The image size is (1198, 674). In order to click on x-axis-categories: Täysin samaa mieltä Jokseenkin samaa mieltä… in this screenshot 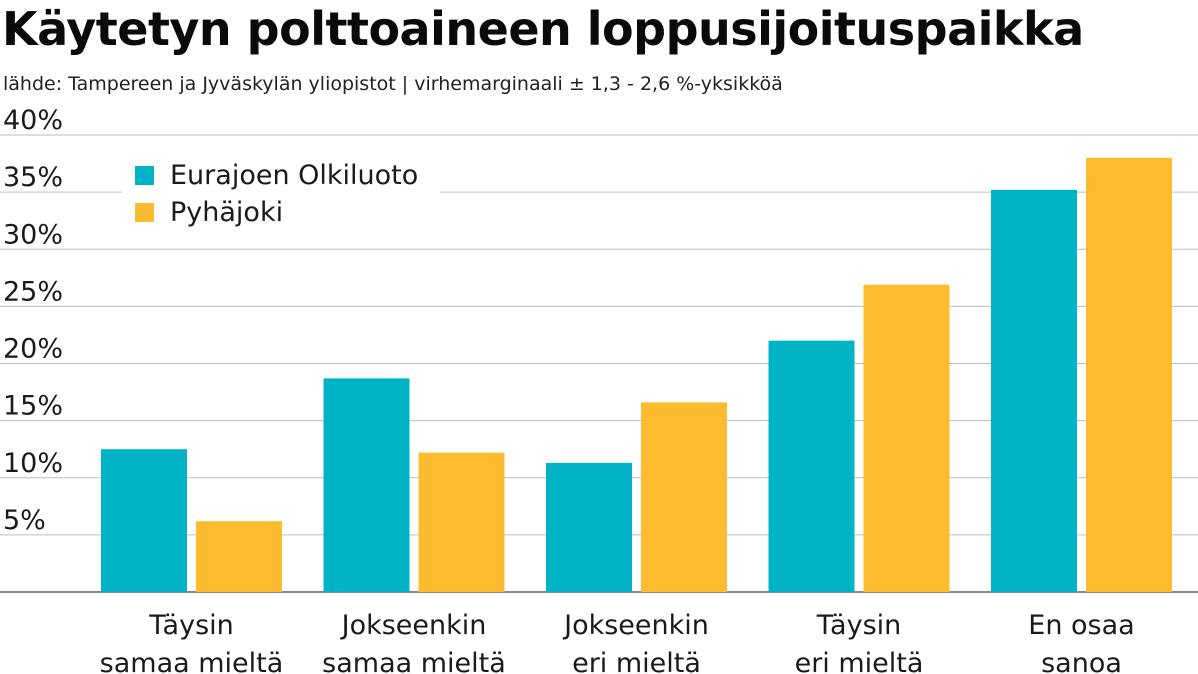, I will do `click(617, 642)`.